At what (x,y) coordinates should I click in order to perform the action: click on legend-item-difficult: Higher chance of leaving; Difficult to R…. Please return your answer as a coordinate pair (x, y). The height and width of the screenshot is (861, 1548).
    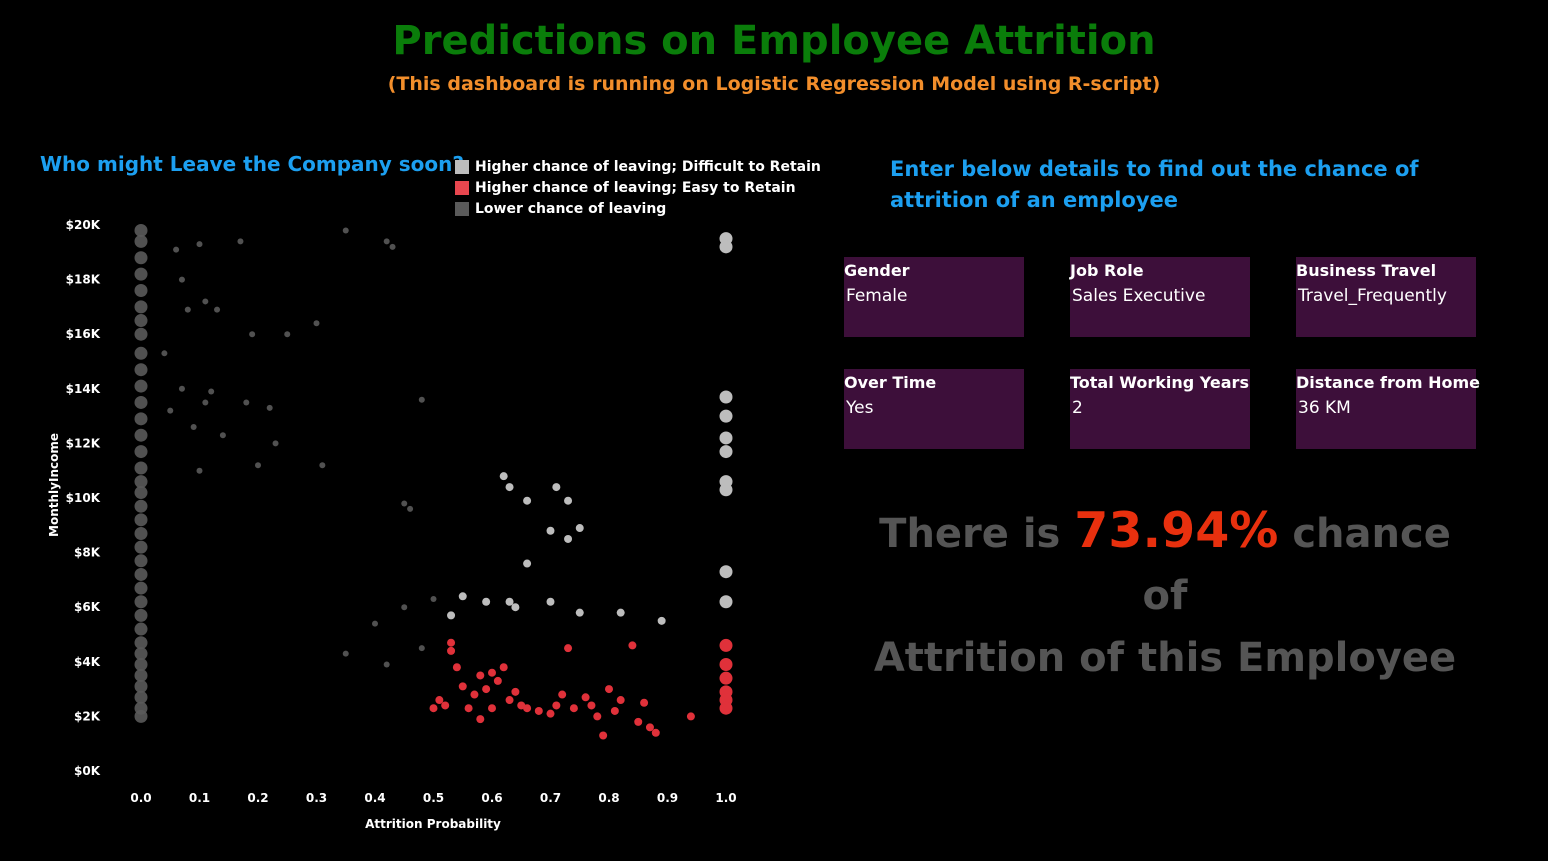
    Looking at the image, I should click on (638, 166).